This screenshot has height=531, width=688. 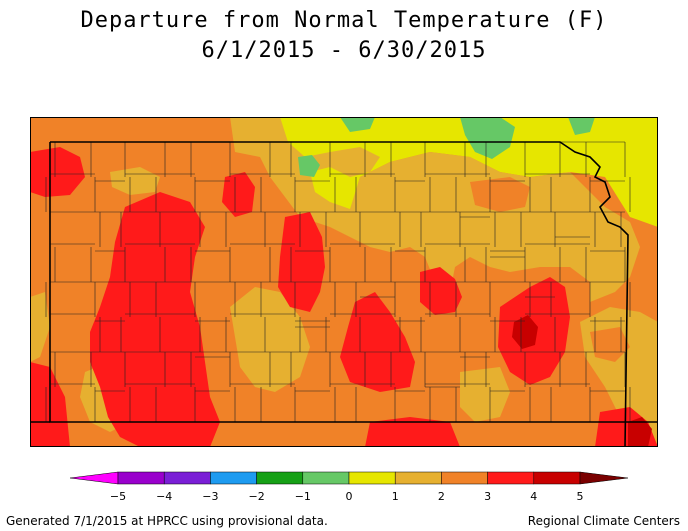 What do you see at coordinates (603, 521) in the screenshot?
I see `source-credit: Regional Climate Centers` at bounding box center [603, 521].